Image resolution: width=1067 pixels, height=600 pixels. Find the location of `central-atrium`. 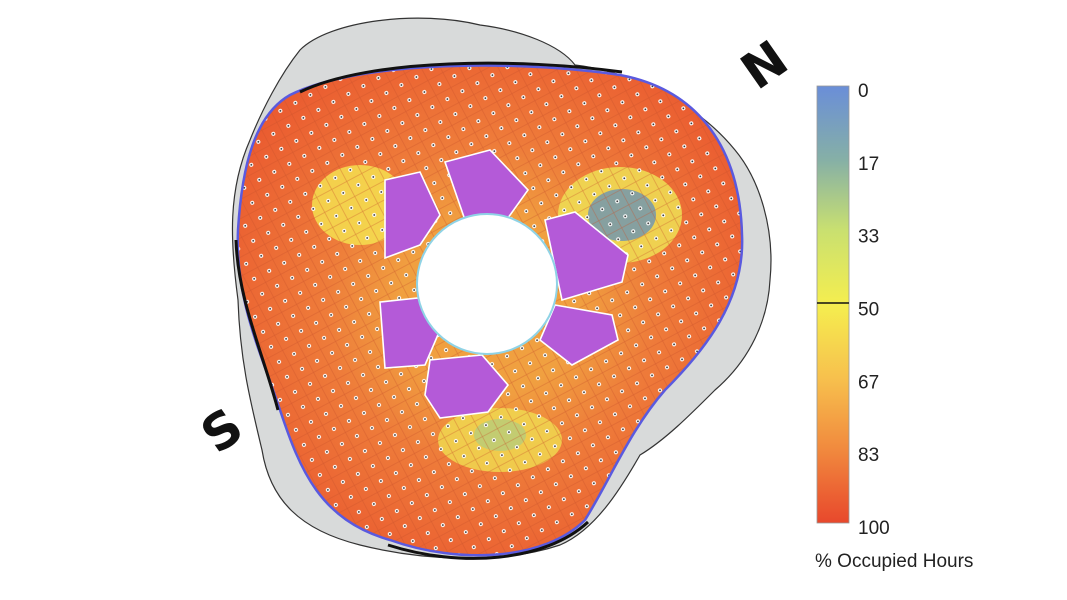

central-atrium is located at coordinates (487, 284).